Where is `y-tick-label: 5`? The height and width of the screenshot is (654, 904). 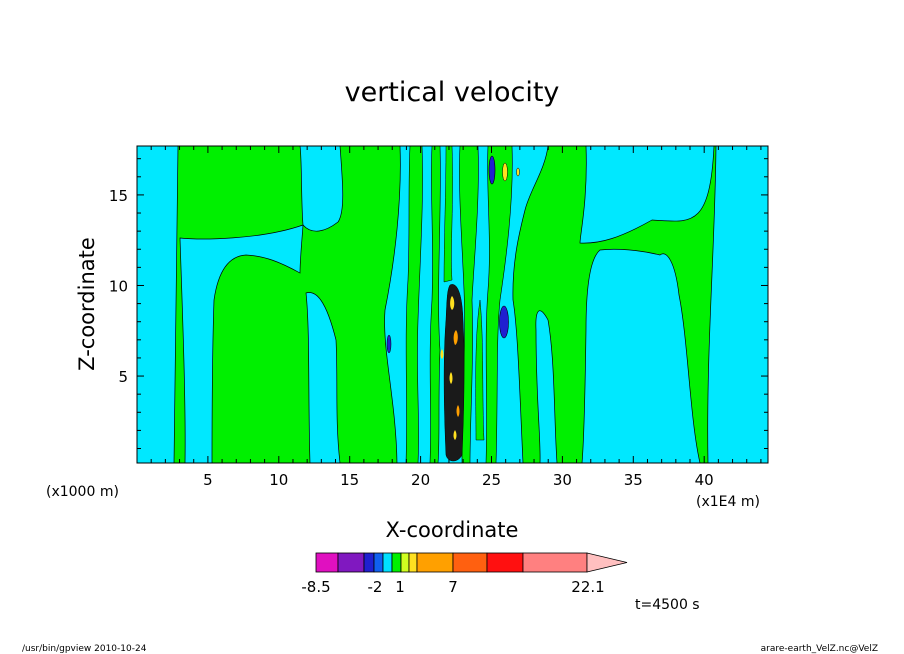
y-tick-label: 5 is located at coordinates (123, 377).